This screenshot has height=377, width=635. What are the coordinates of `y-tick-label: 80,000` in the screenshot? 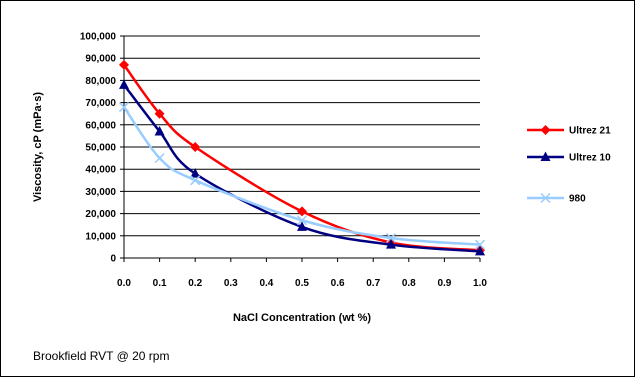 It's located at (100, 81).